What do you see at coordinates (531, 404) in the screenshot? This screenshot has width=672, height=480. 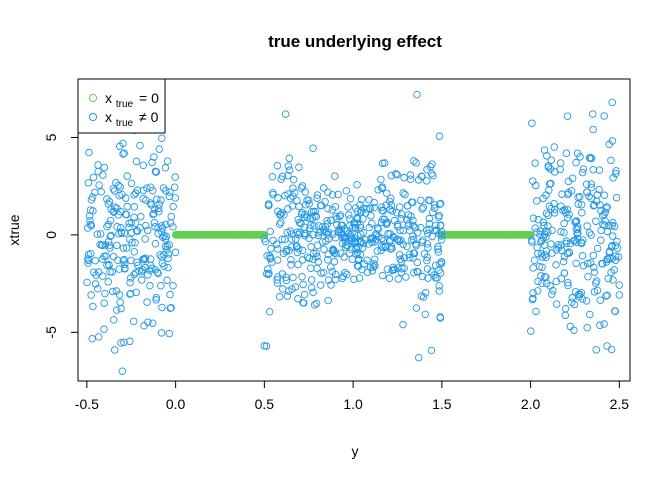 I see `x-tick-label: 2.0` at bounding box center [531, 404].